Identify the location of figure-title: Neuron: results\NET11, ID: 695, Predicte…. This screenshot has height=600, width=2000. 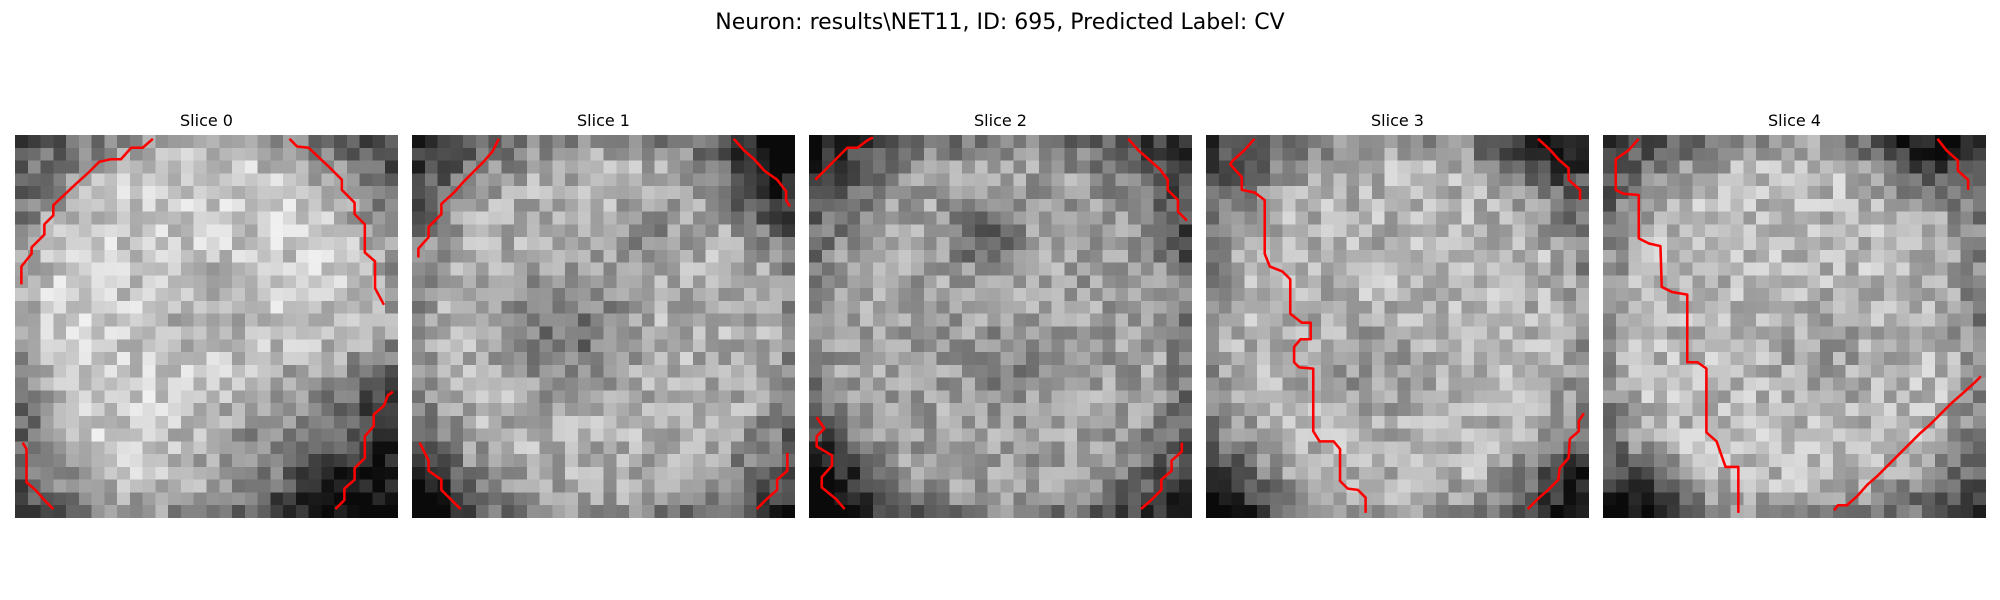
(1000, 22).